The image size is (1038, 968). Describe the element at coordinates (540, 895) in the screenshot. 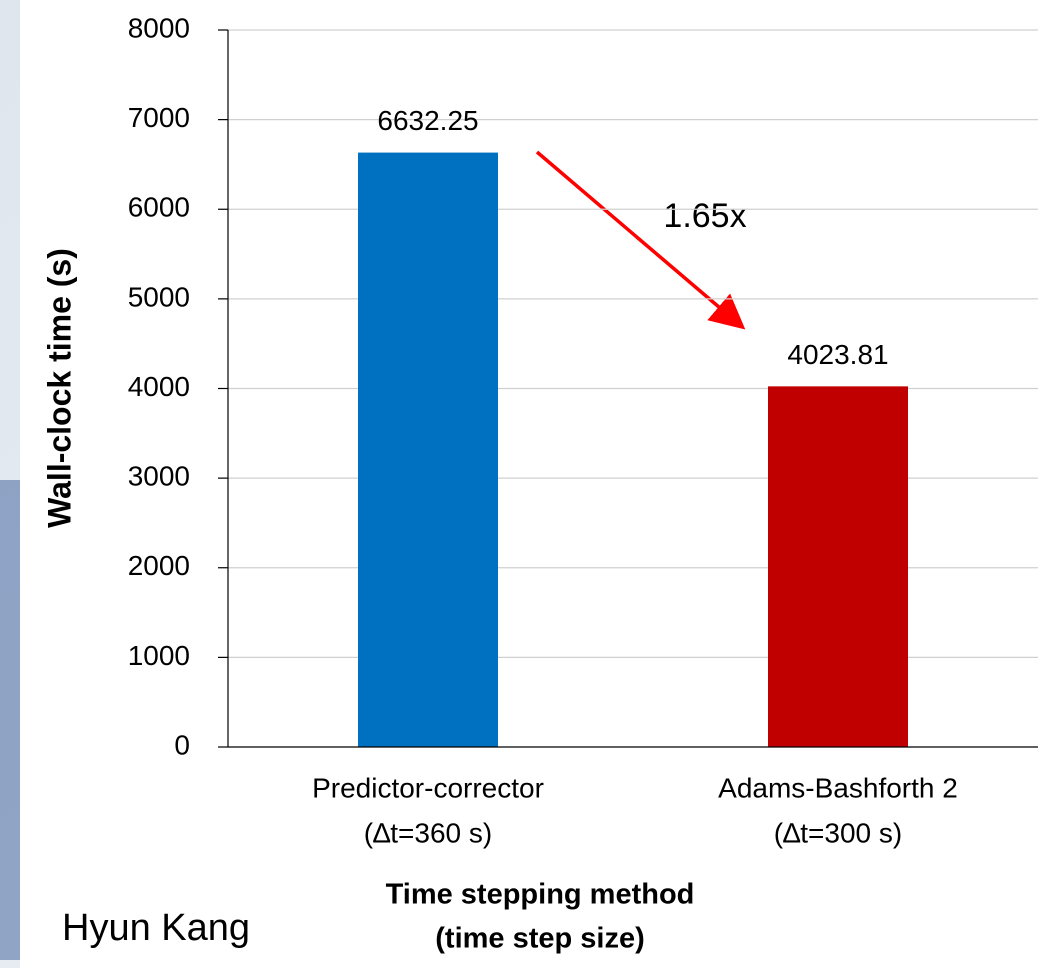

I see `x-axis-label: Time stepping method` at that location.